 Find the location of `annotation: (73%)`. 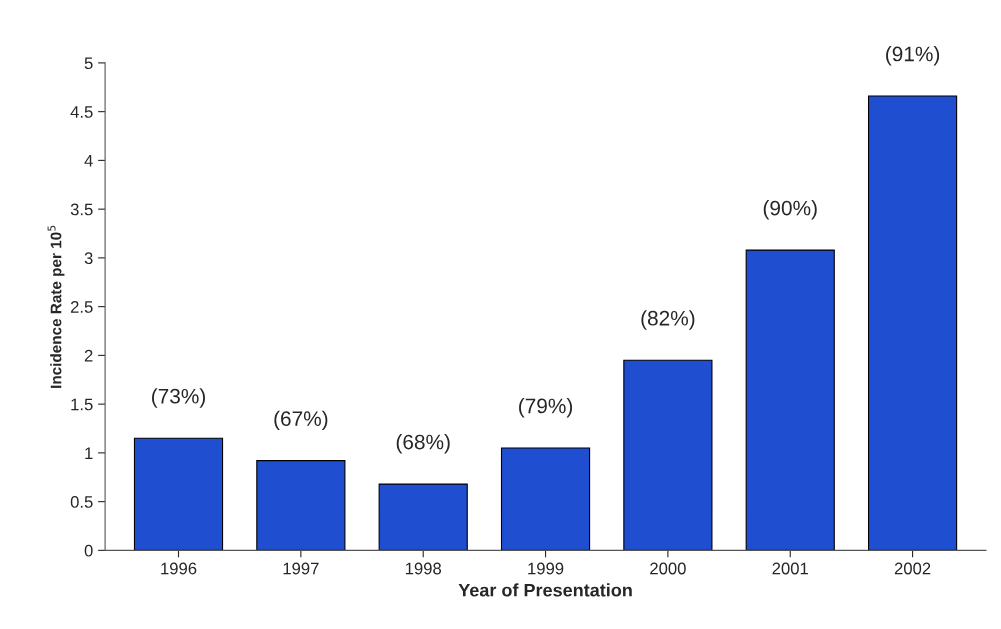

annotation: (73%) is located at coordinates (179, 398).